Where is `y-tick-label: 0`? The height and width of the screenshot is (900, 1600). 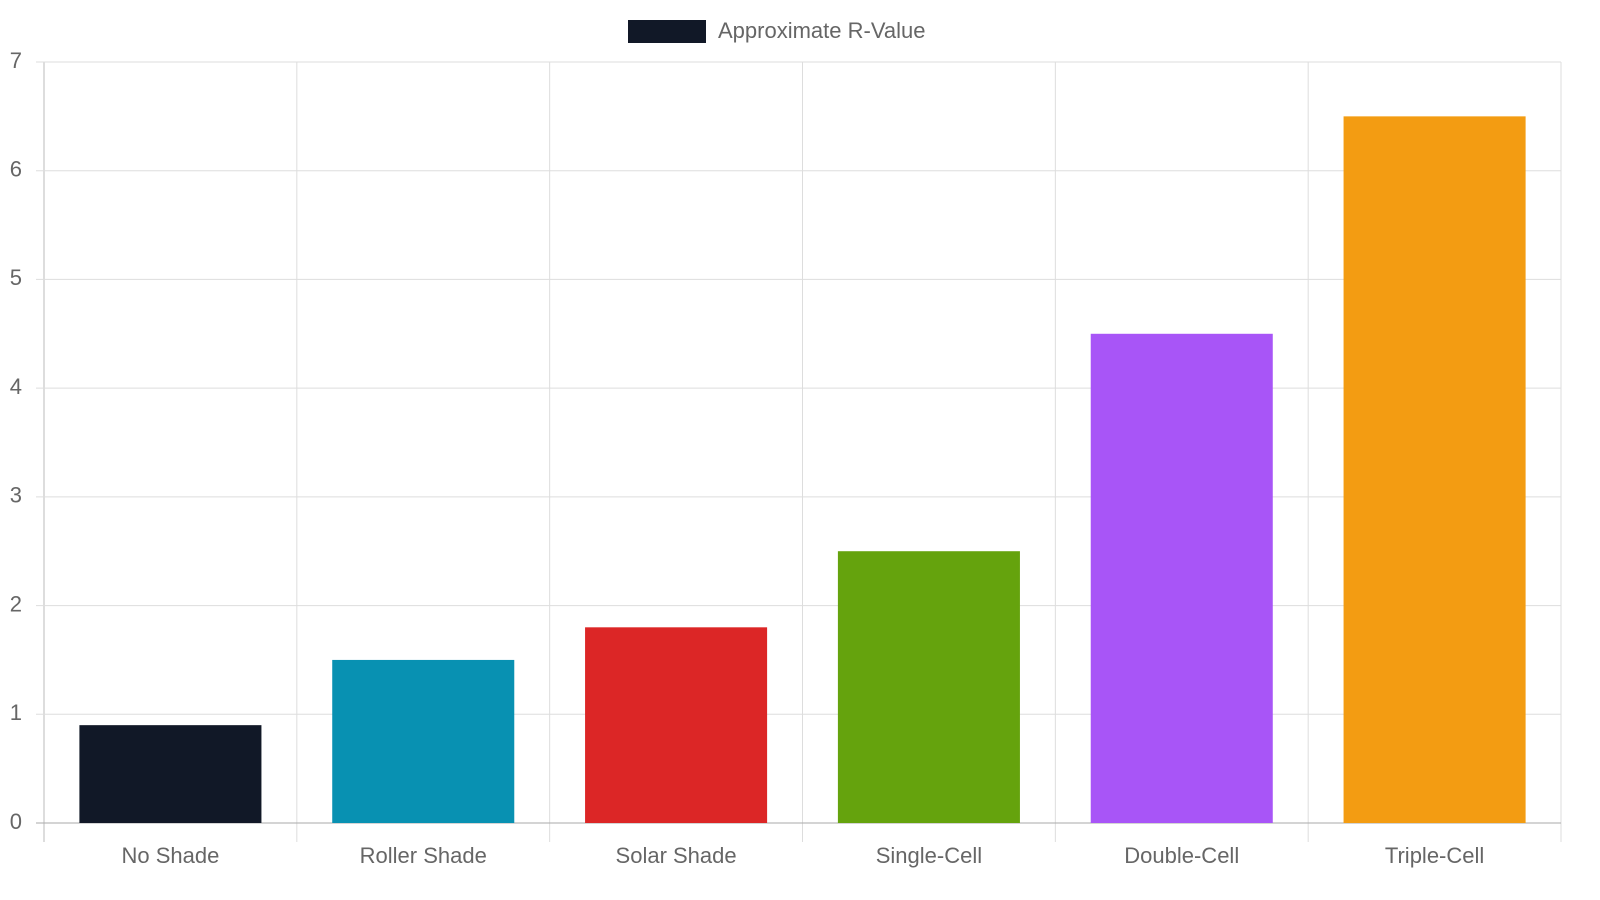
y-tick-label: 0 is located at coordinates (16, 821).